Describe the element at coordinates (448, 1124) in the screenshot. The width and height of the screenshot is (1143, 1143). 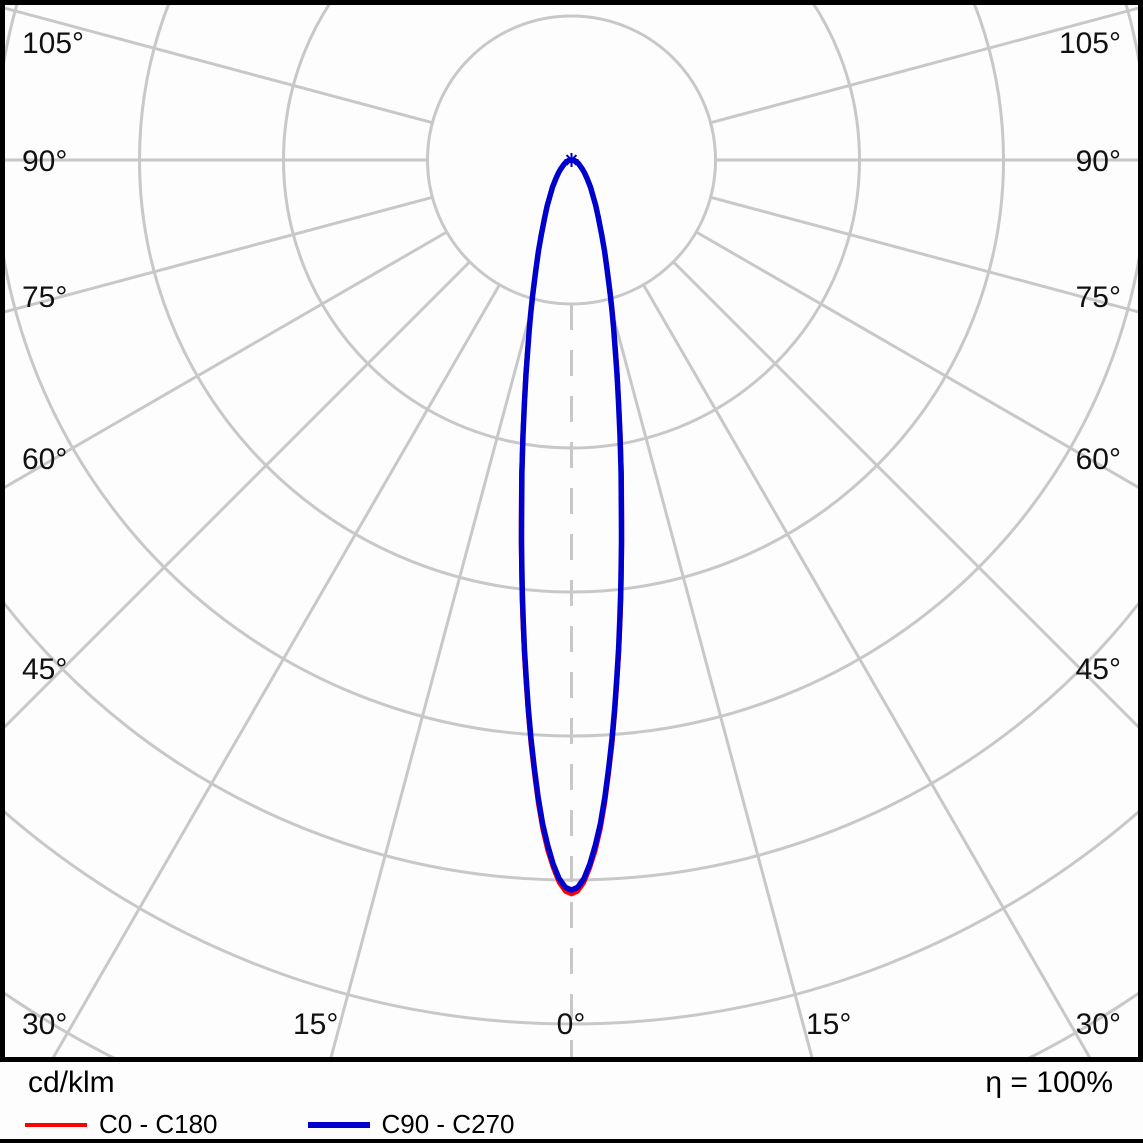
I see `legend-label-c90-c270: C90 - C270` at that location.